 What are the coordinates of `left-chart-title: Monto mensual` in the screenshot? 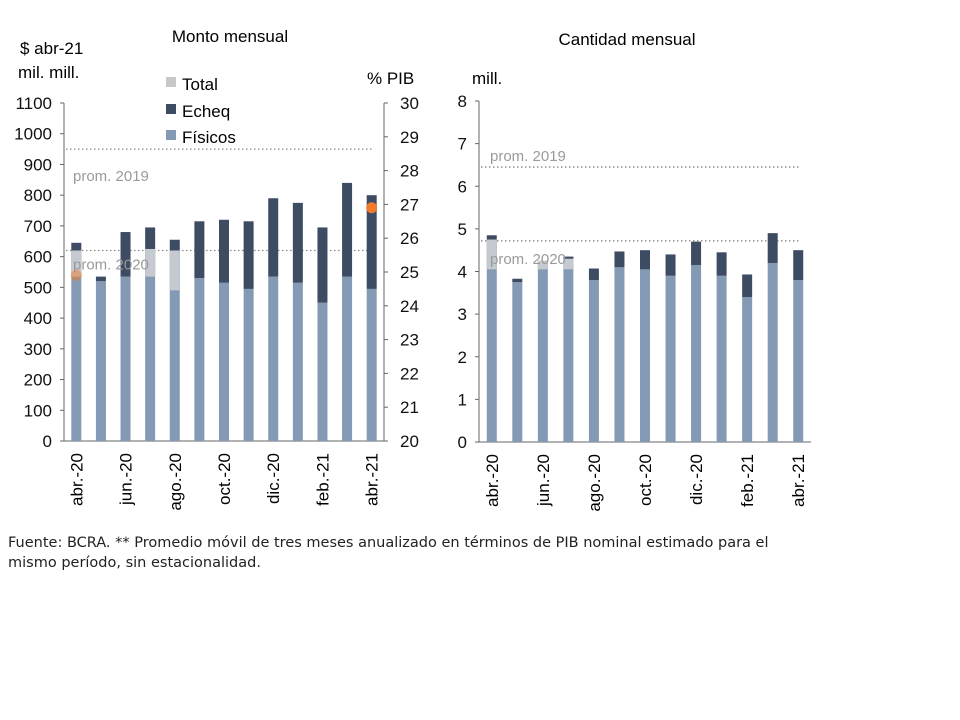 It's located at (230, 36).